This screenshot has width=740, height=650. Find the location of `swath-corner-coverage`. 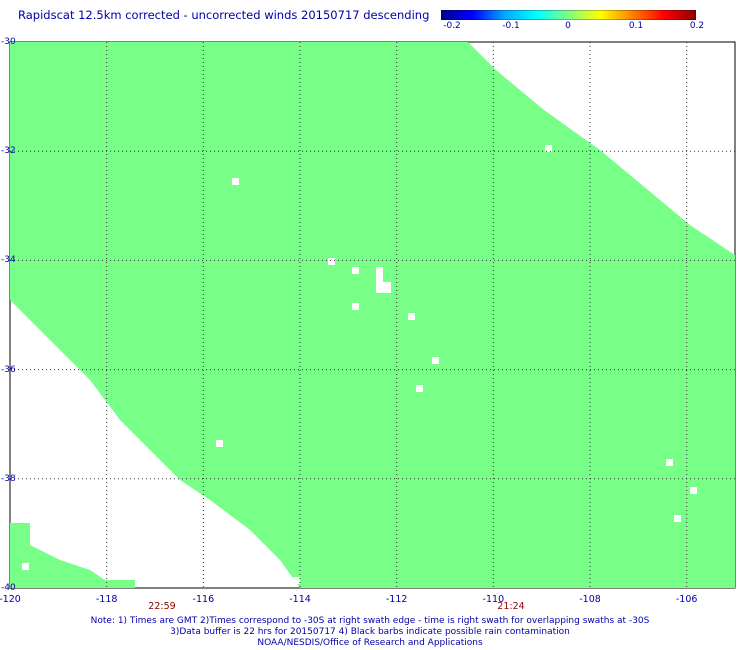

swath-corner-coverage is located at coordinates (72, 555).